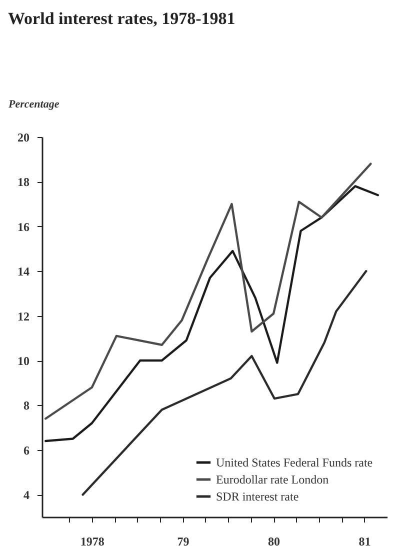  Describe the element at coordinates (294, 463) in the screenshot. I see `legend-label: United States Federal Funds rate` at that location.